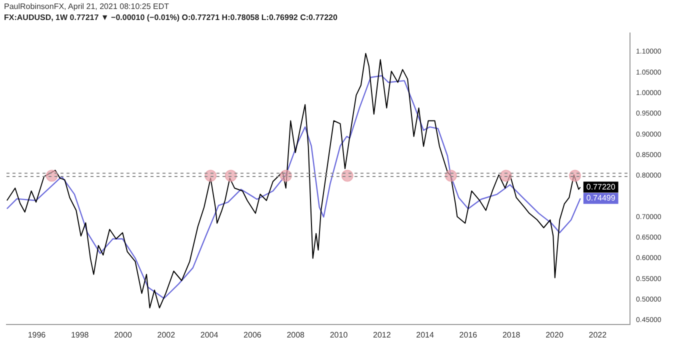 This screenshot has width=680, height=345. I want to click on x-tick-label: 2002, so click(166, 335).